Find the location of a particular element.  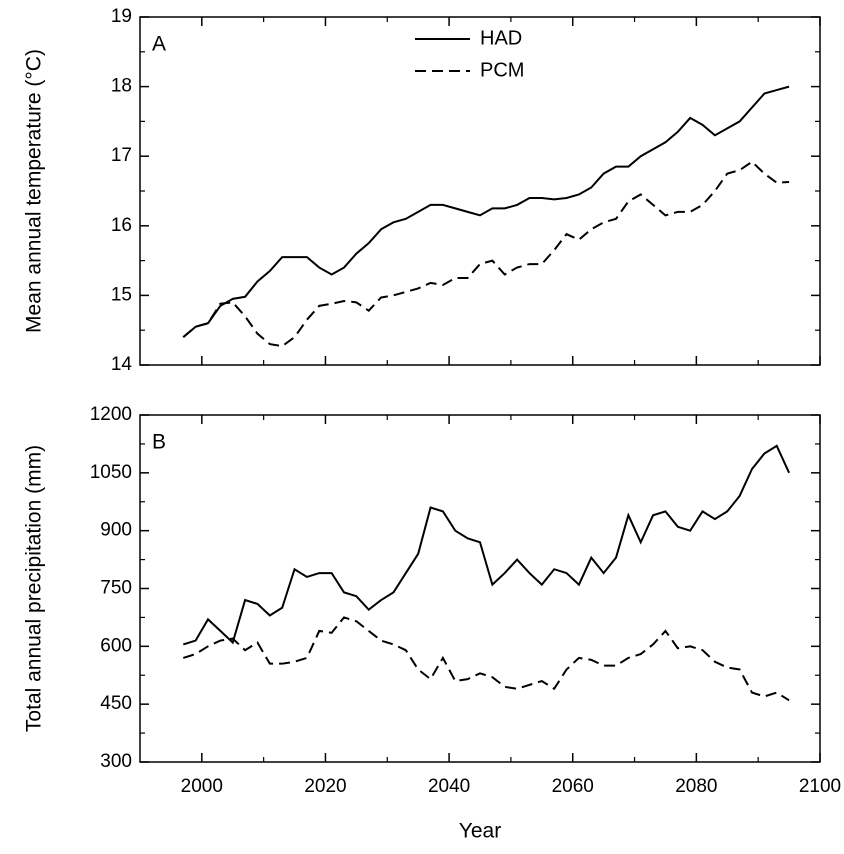

legend-label: HAD is located at coordinates (501, 38).